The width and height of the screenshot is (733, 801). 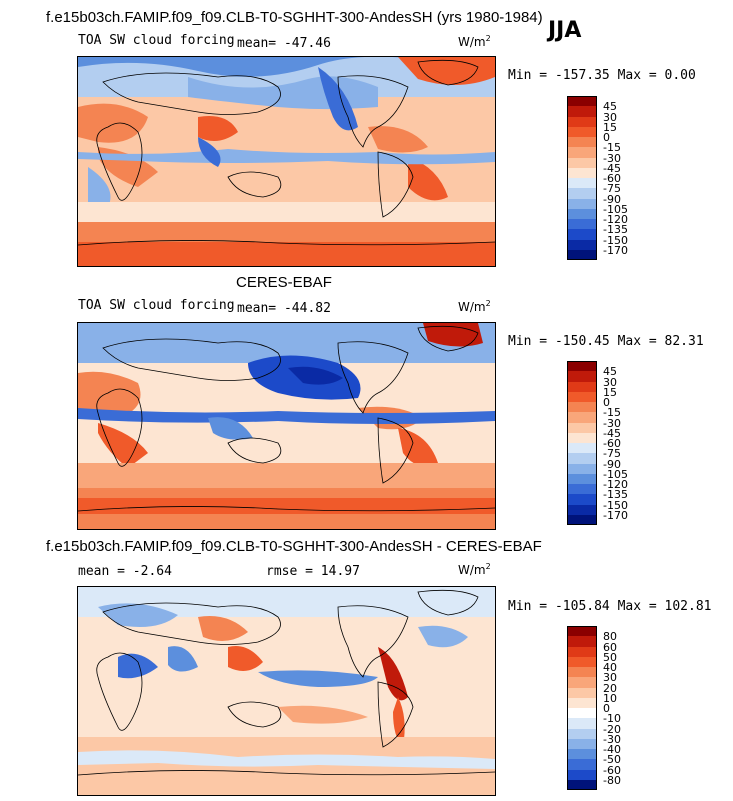 I want to click on colorbar-tick-label: -60, so click(x=612, y=178).